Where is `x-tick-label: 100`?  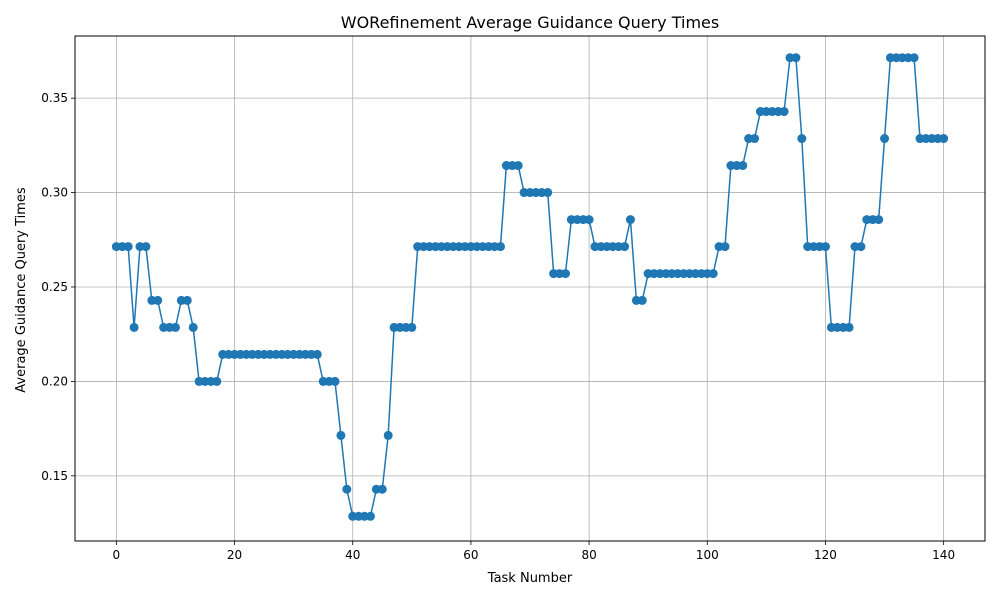
x-tick-label: 100 is located at coordinates (707, 555).